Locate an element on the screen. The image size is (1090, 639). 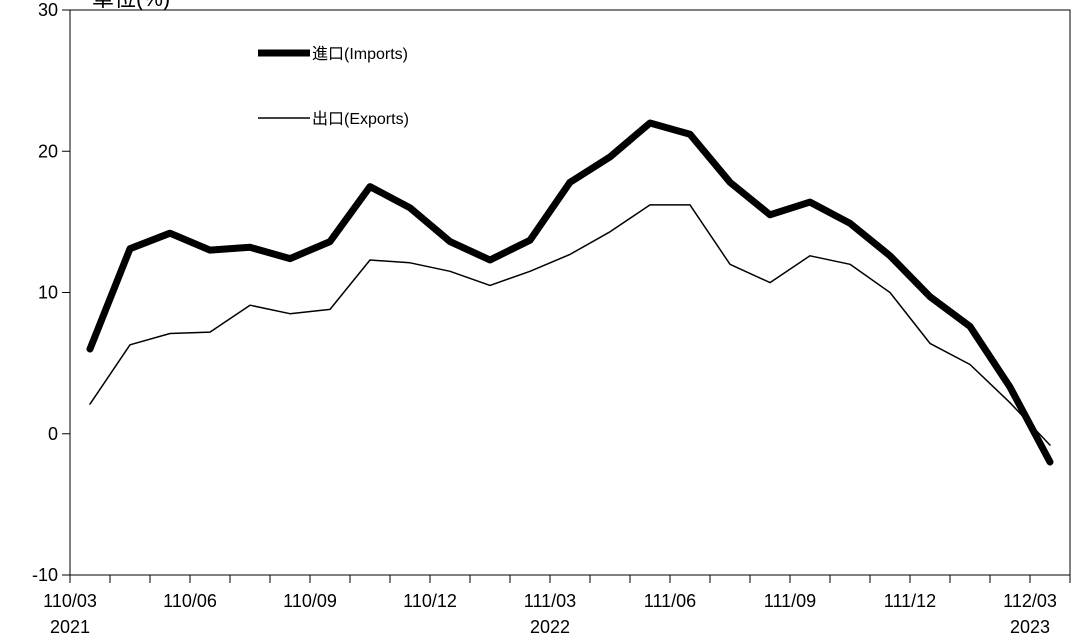
x-tick-label: 110/12 is located at coordinates (430, 601).